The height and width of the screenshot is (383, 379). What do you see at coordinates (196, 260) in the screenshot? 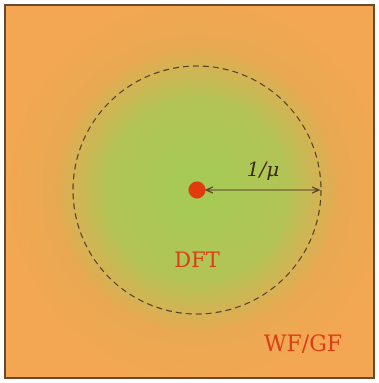
I see `dft-label: DFT` at bounding box center [196, 260].